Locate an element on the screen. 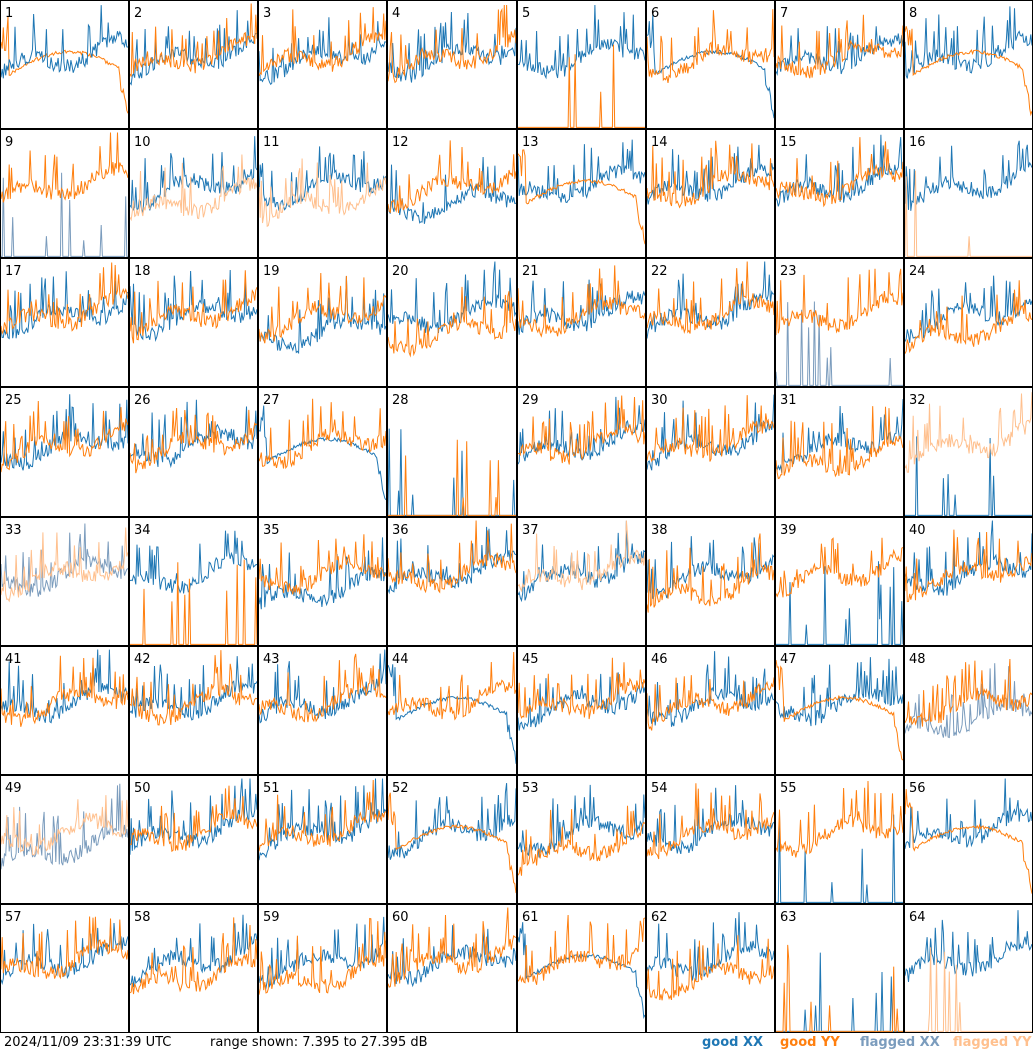 The height and width of the screenshot is (1053, 1033). panel-label-18: 18 is located at coordinates (142, 271).